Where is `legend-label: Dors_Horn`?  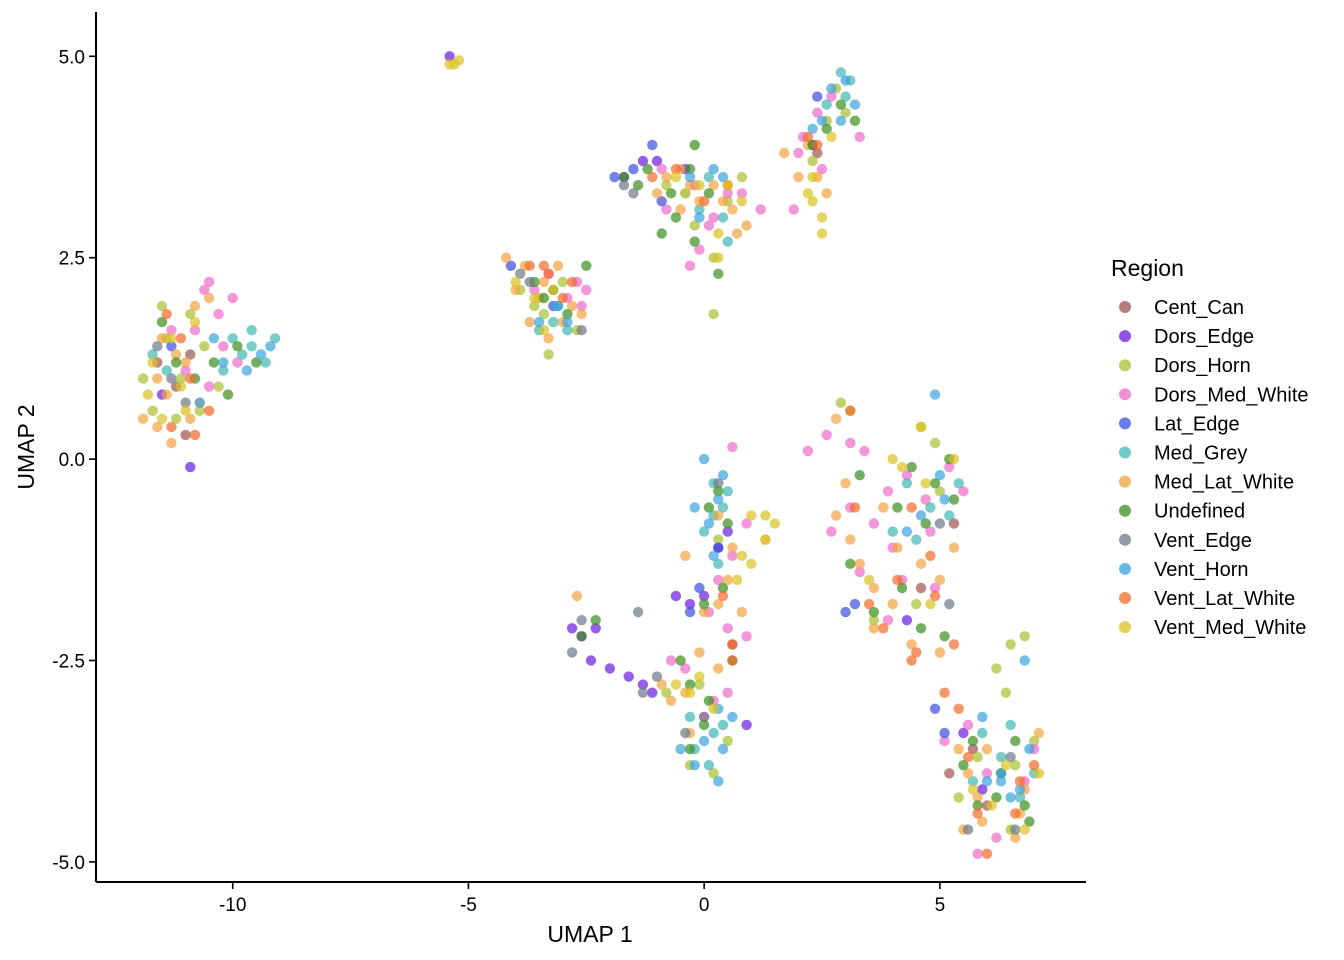
legend-label: Dors_Horn is located at coordinates (1202, 366).